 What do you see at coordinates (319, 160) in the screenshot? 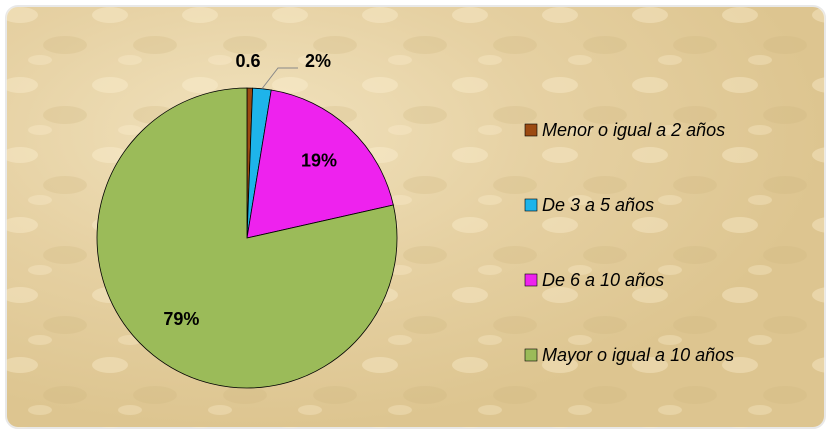
I see `data-label: 19%` at bounding box center [319, 160].